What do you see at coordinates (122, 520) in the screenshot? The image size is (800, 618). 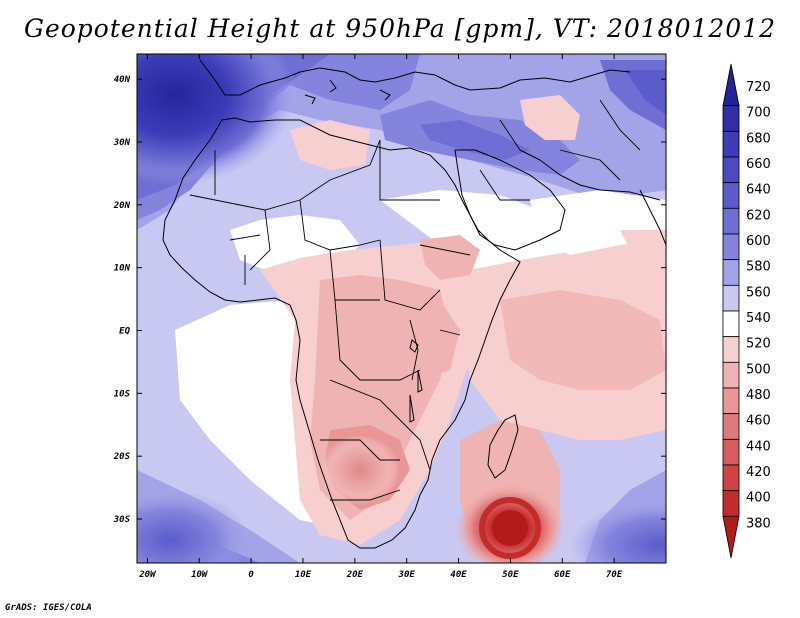 I see `lat-label: 30S` at bounding box center [122, 520].